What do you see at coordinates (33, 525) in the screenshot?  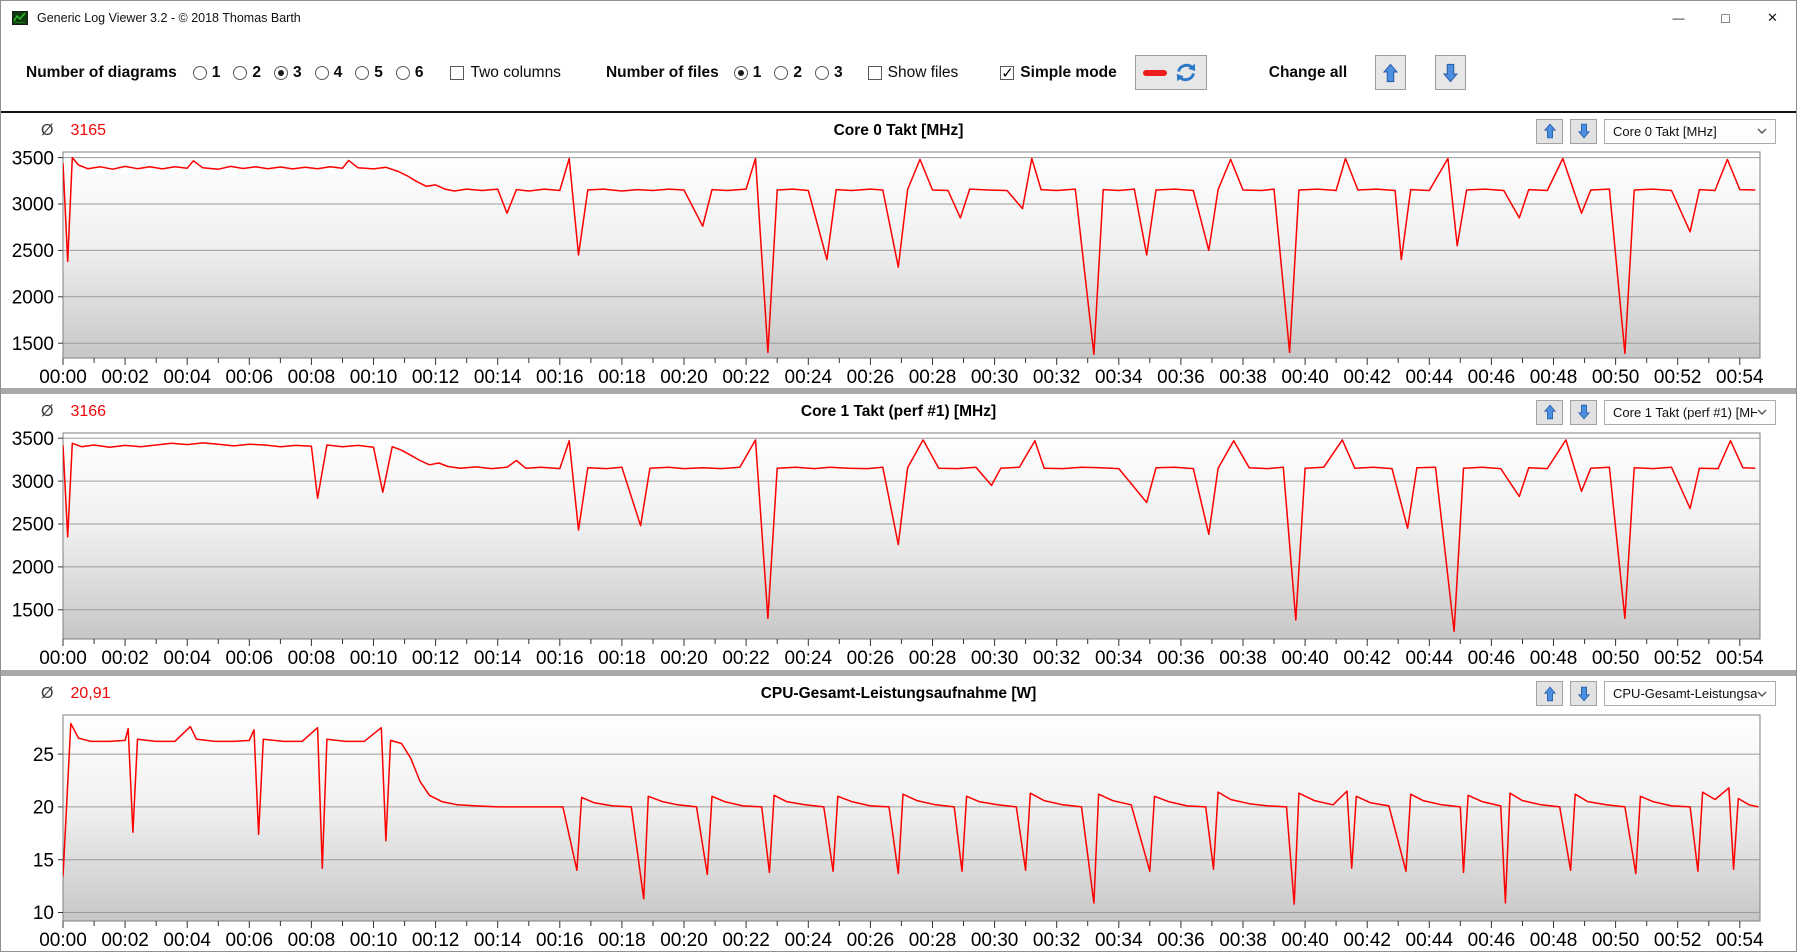 I see `svg-text: 2500` at bounding box center [33, 525].